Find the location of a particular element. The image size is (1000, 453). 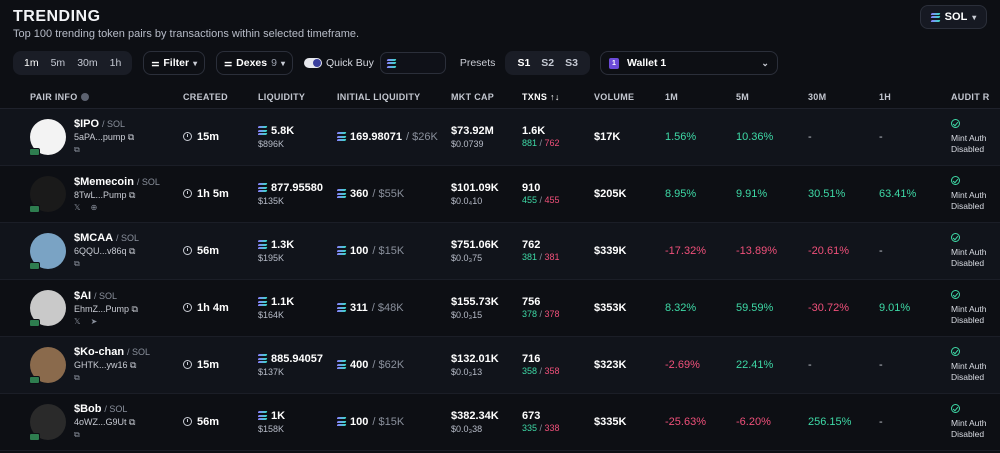

token-price: $0.0₄10 is located at coordinates (467, 200).